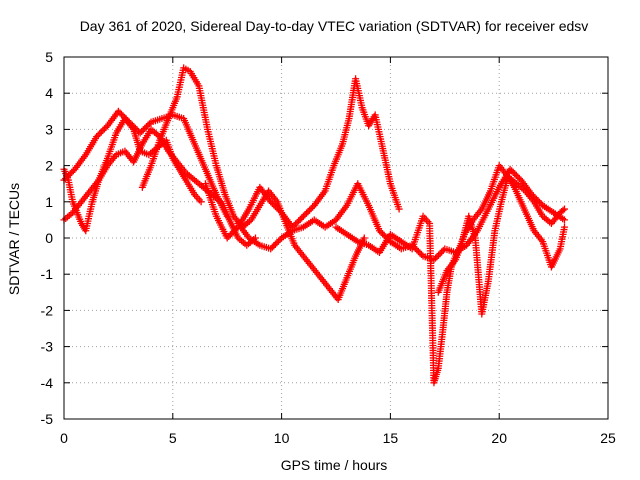  What do you see at coordinates (47, 383) in the screenshot?
I see `y-tick-label: -4` at bounding box center [47, 383].